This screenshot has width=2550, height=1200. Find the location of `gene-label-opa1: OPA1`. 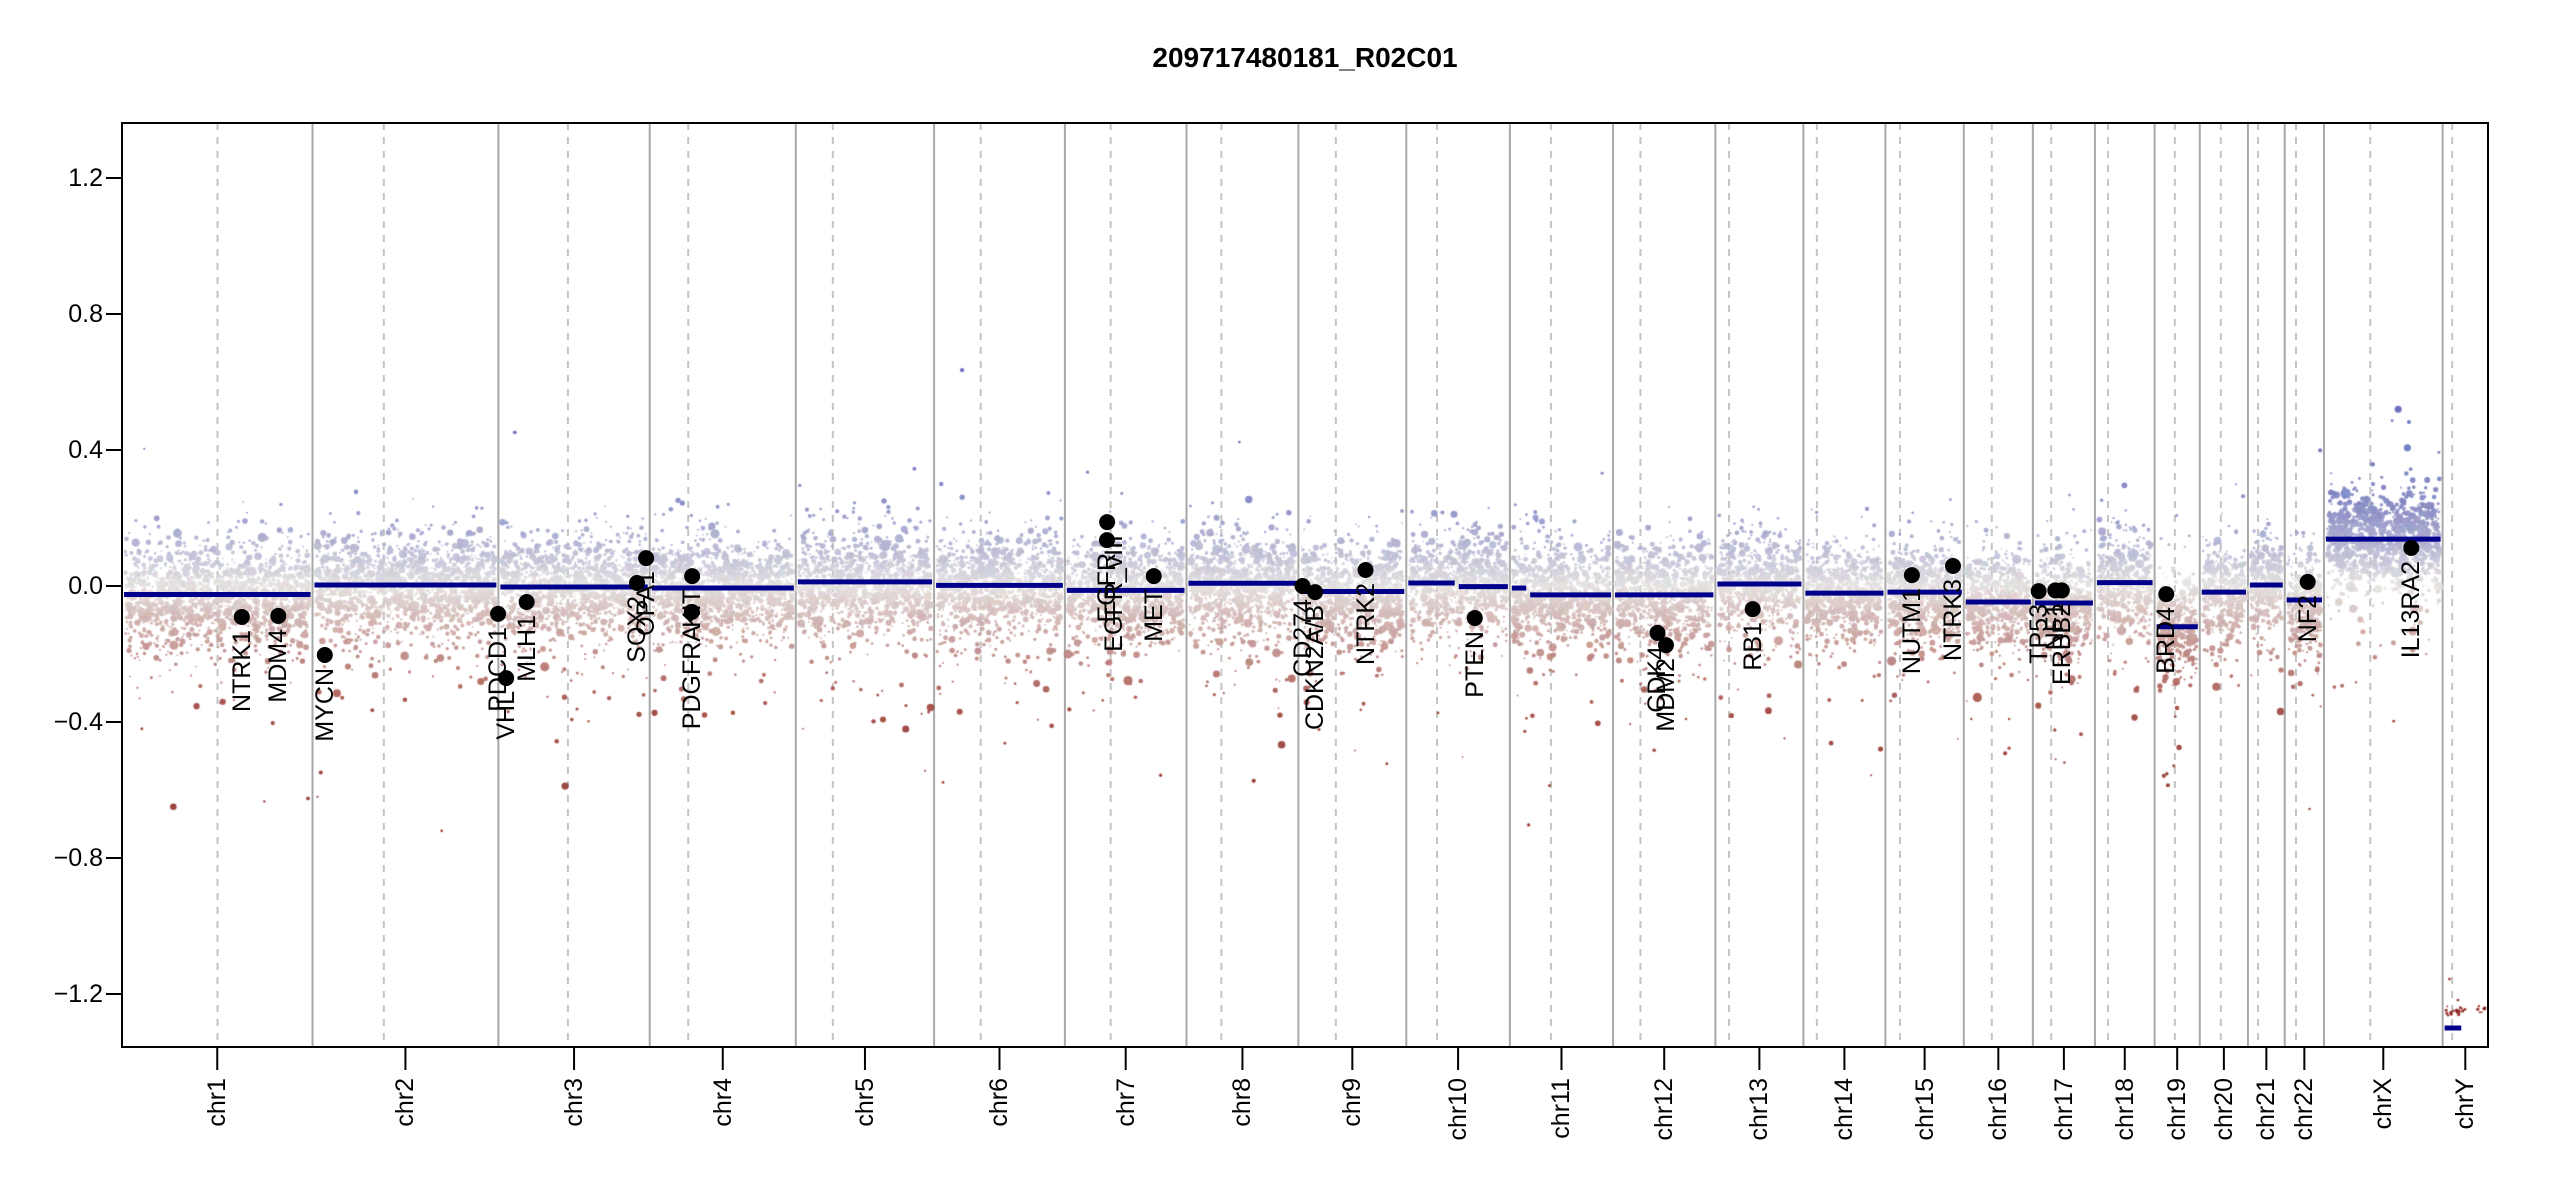

gene-label-opa1: OPA1 is located at coordinates (646, 603).